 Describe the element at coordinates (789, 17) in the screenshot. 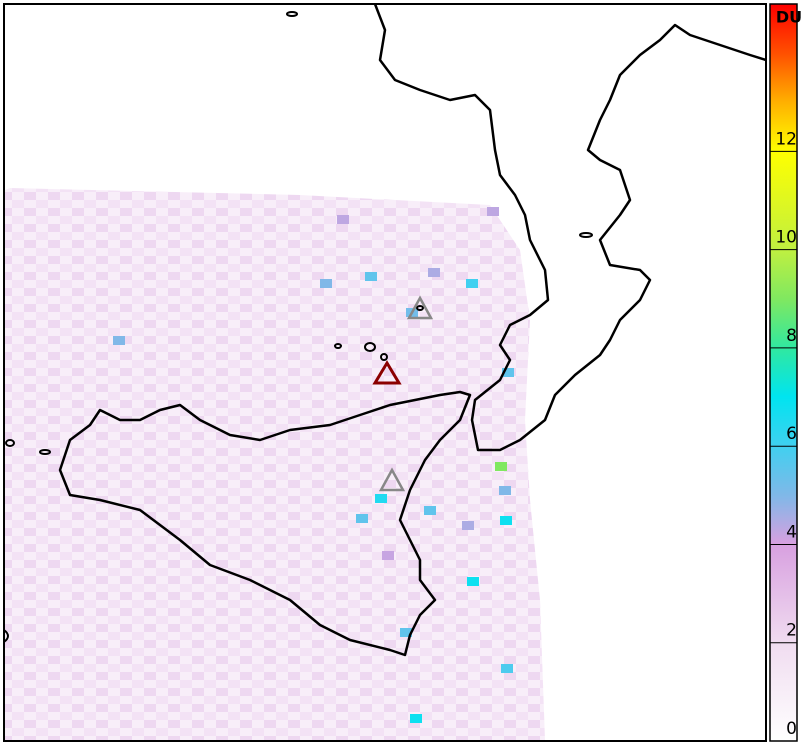

I see `colorbar-title: DU` at that location.